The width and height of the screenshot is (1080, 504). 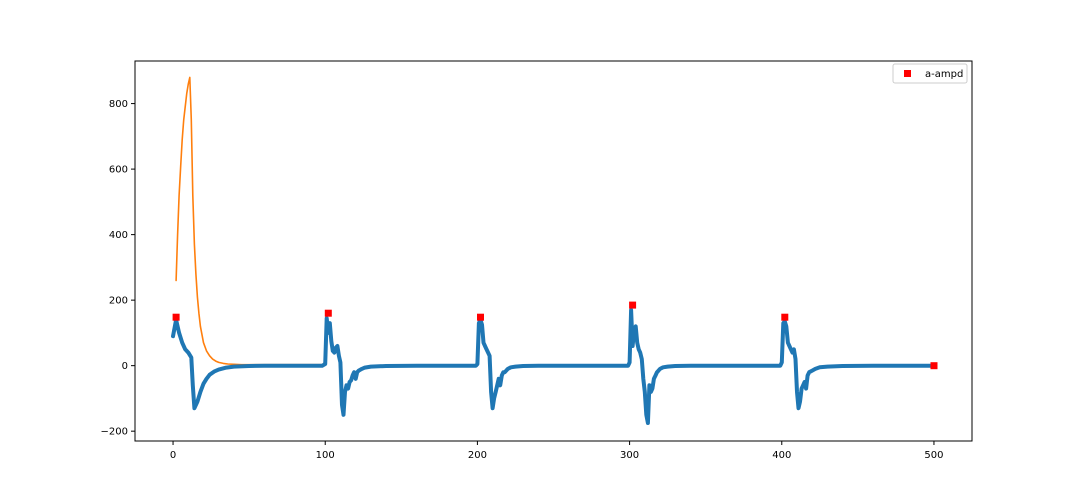 What do you see at coordinates (118, 268) in the screenshot?
I see `y-axis: −200 0 200 400 600 800` at bounding box center [118, 268].